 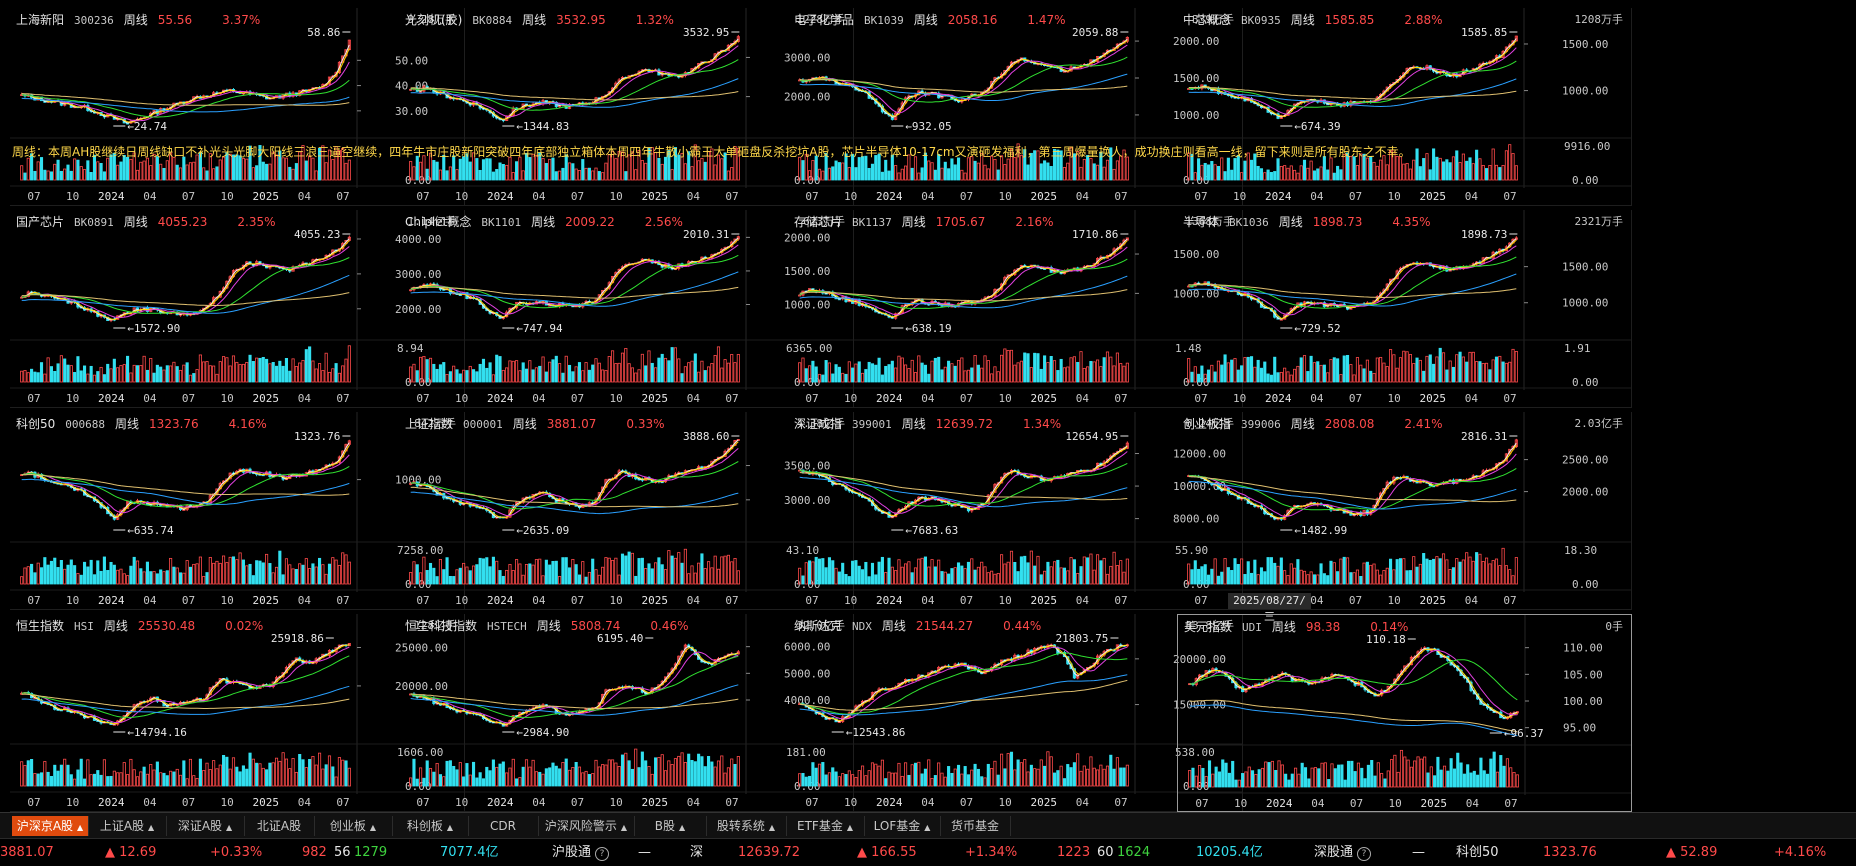 What do you see at coordinates (928, 126) in the screenshot?
I see `low-annotation: ←932.05` at bounding box center [928, 126].